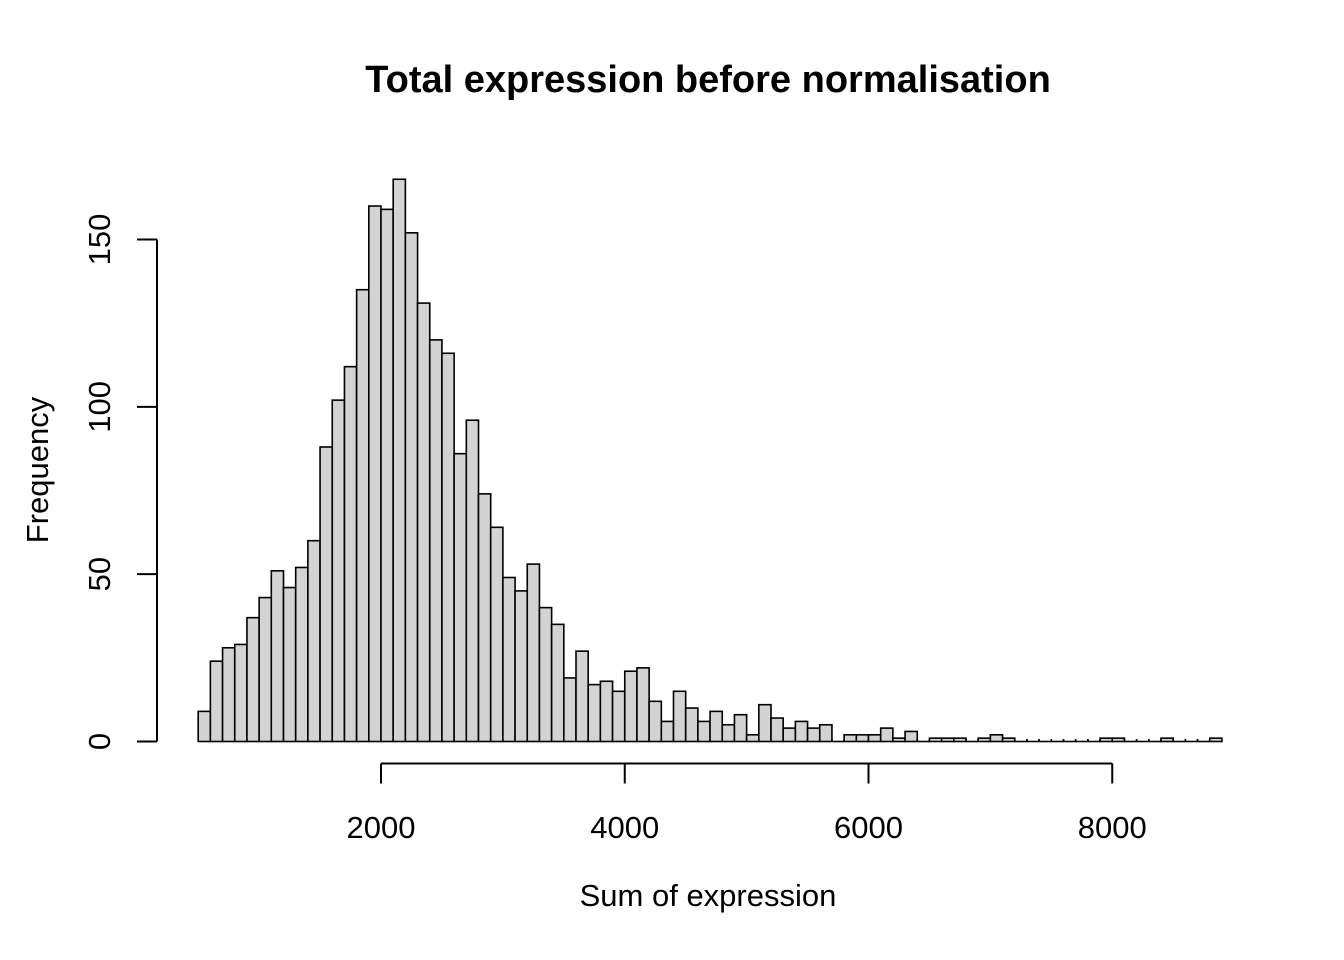  Describe the element at coordinates (99, 741) in the screenshot. I see `y-tick-label: 0` at that location.